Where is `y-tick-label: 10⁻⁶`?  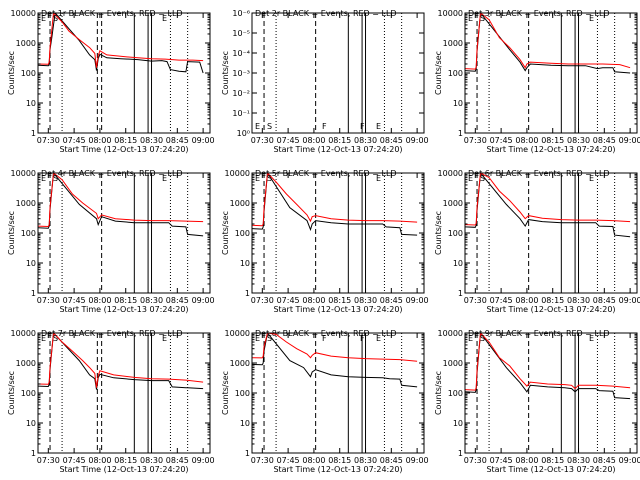 y-tick-label: 10⁻⁶ is located at coordinates (241, 13).